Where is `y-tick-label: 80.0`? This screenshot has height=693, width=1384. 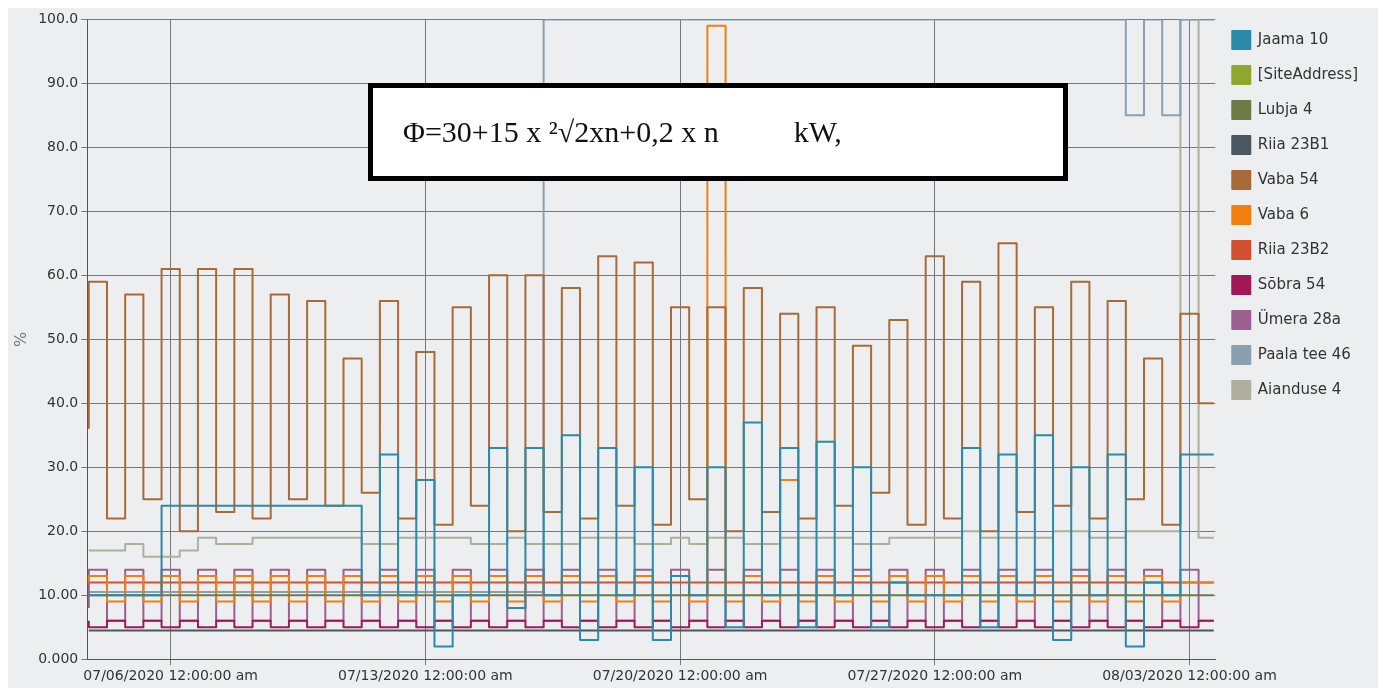 y-tick-label: 80.0 is located at coordinates (63, 146).